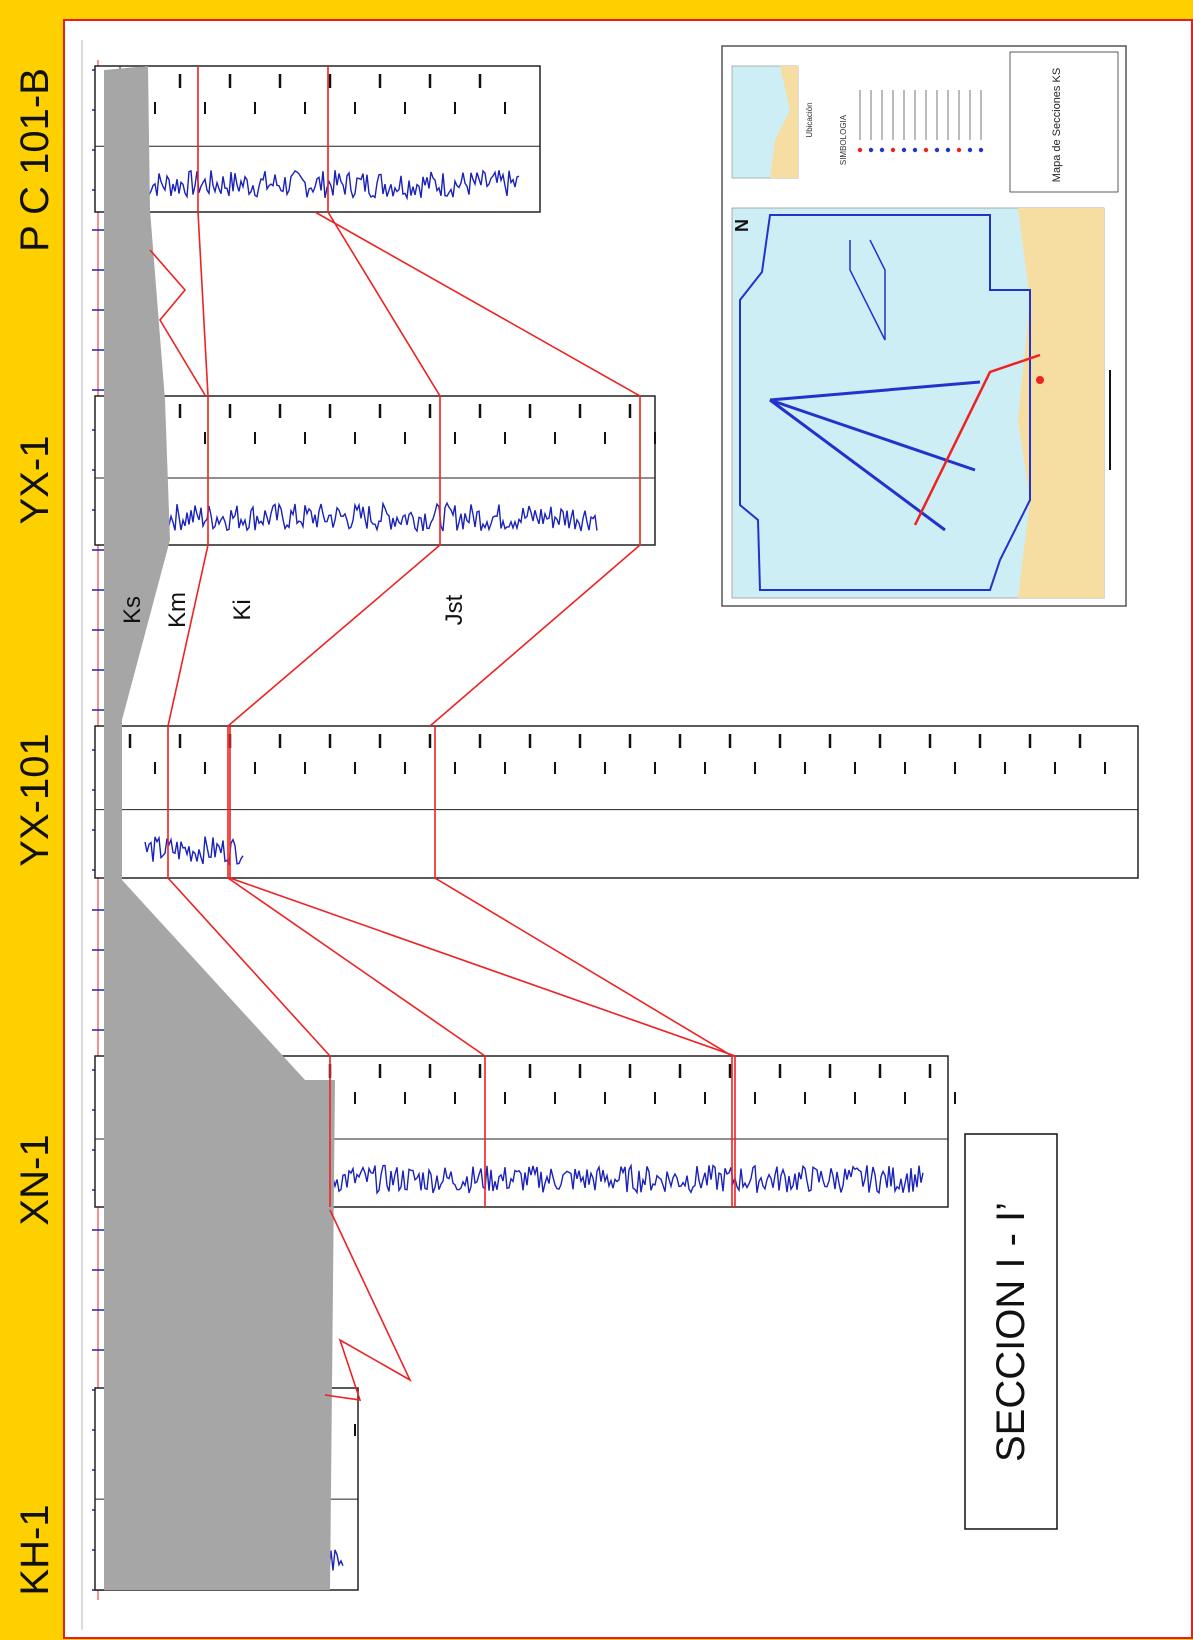 The width and height of the screenshot is (1193, 1640). What do you see at coordinates (132, 610) in the screenshot?
I see `formation-ks: Ks` at bounding box center [132, 610].